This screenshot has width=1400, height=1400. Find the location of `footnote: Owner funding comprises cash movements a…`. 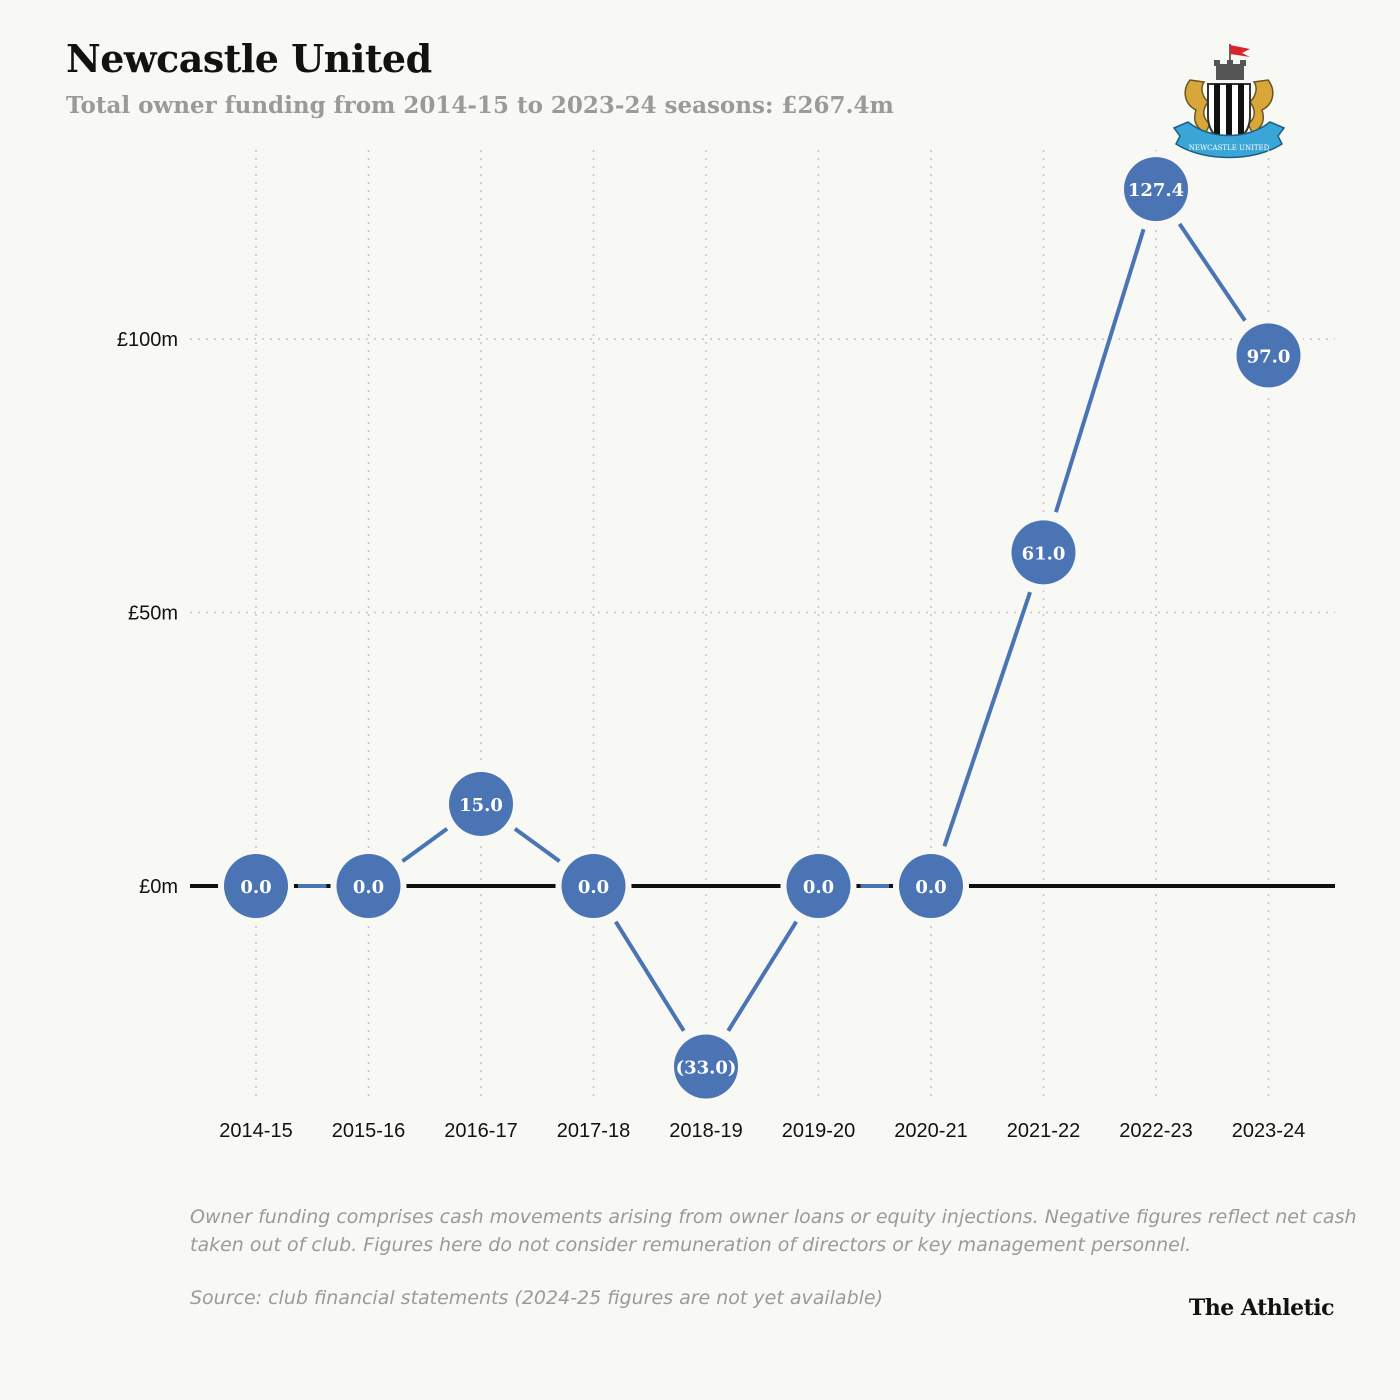

footnote: Owner funding comprises cash movements a… is located at coordinates (773, 1231).